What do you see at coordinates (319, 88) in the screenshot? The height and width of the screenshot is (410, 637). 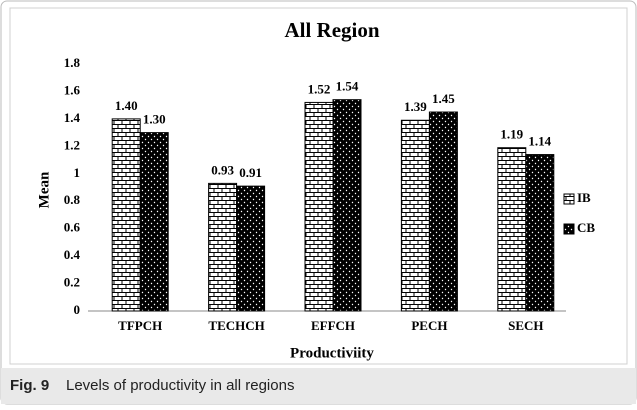 I see `value-label: 1.52` at bounding box center [319, 88].